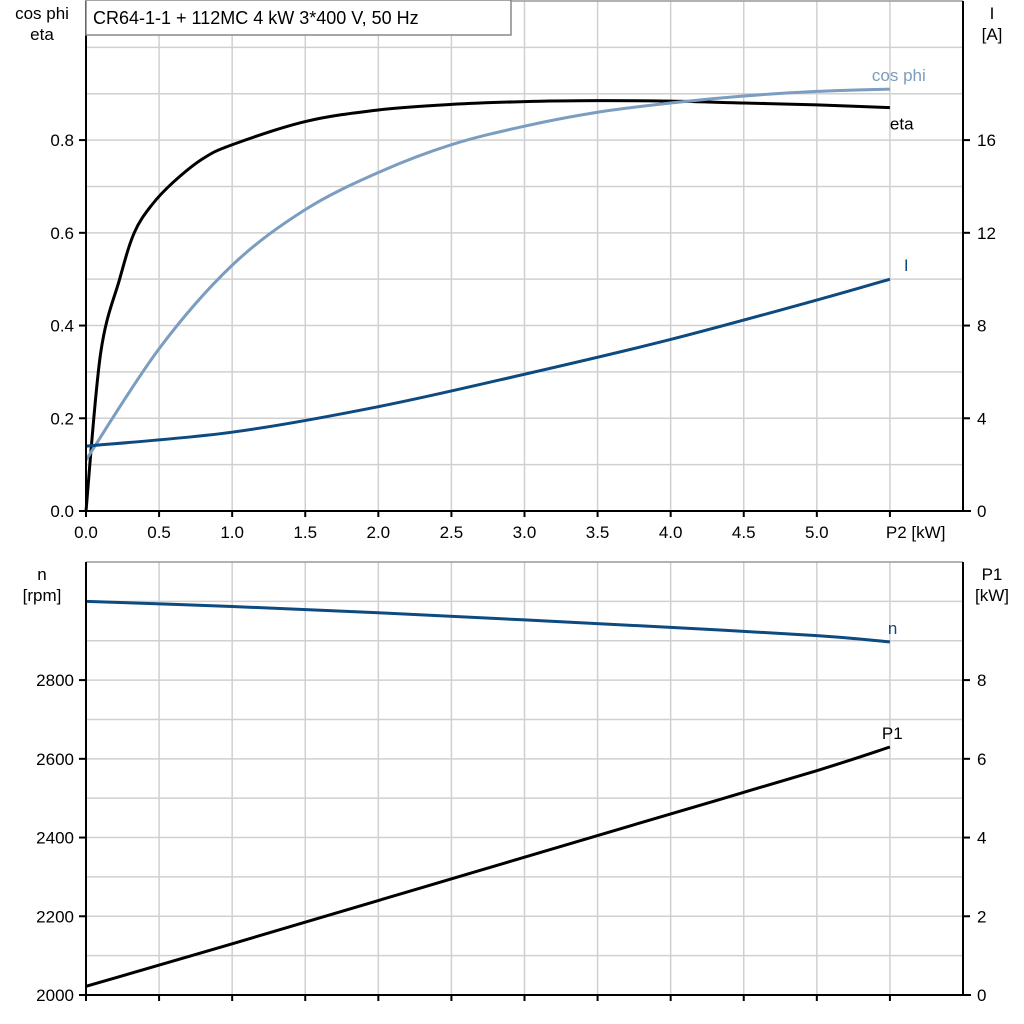  What do you see at coordinates (992, 13) in the screenshot?
I see `y-right-axis-label: I` at bounding box center [992, 13].